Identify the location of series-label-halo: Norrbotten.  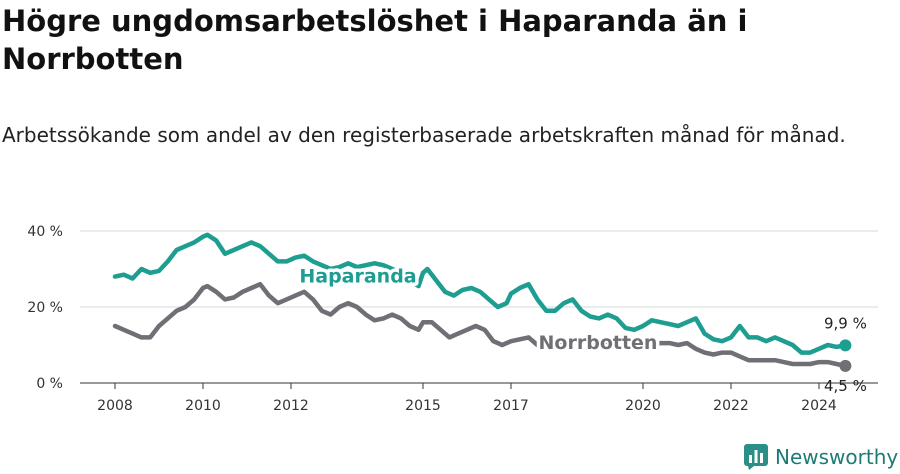
(598, 343).